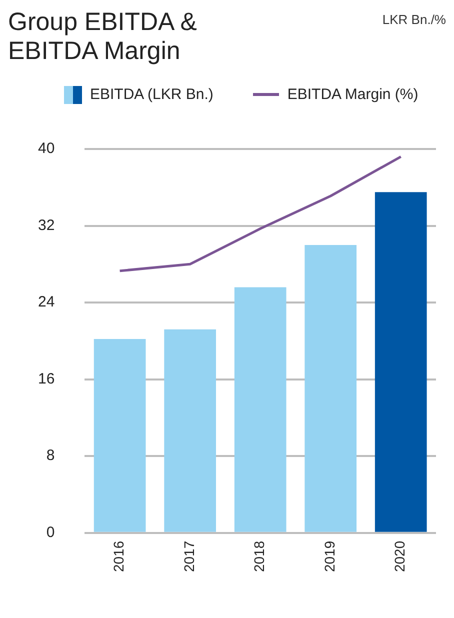  I want to click on y-tick-label: 40, so click(46, 148).